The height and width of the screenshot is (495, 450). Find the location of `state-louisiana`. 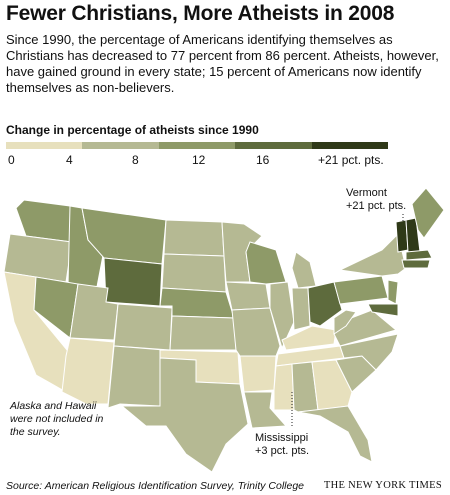

state-louisiana is located at coordinates (265, 410).